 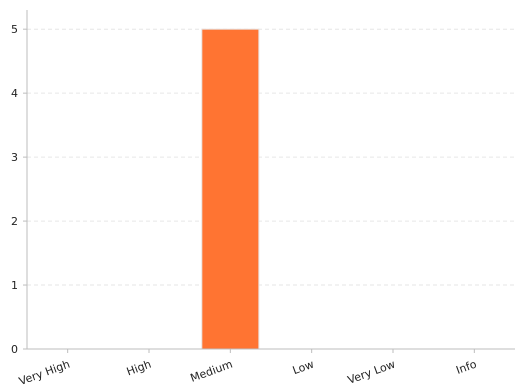 What do you see at coordinates (14, 29) in the screenshot?
I see `y-tick-label: 5` at bounding box center [14, 29].